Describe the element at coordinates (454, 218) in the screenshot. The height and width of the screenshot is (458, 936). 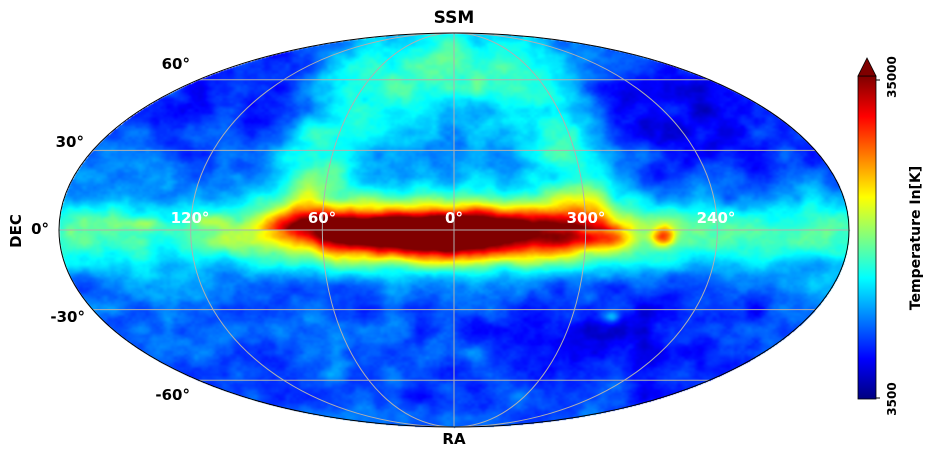
I see `ra-tick-label: 0°` at that location.